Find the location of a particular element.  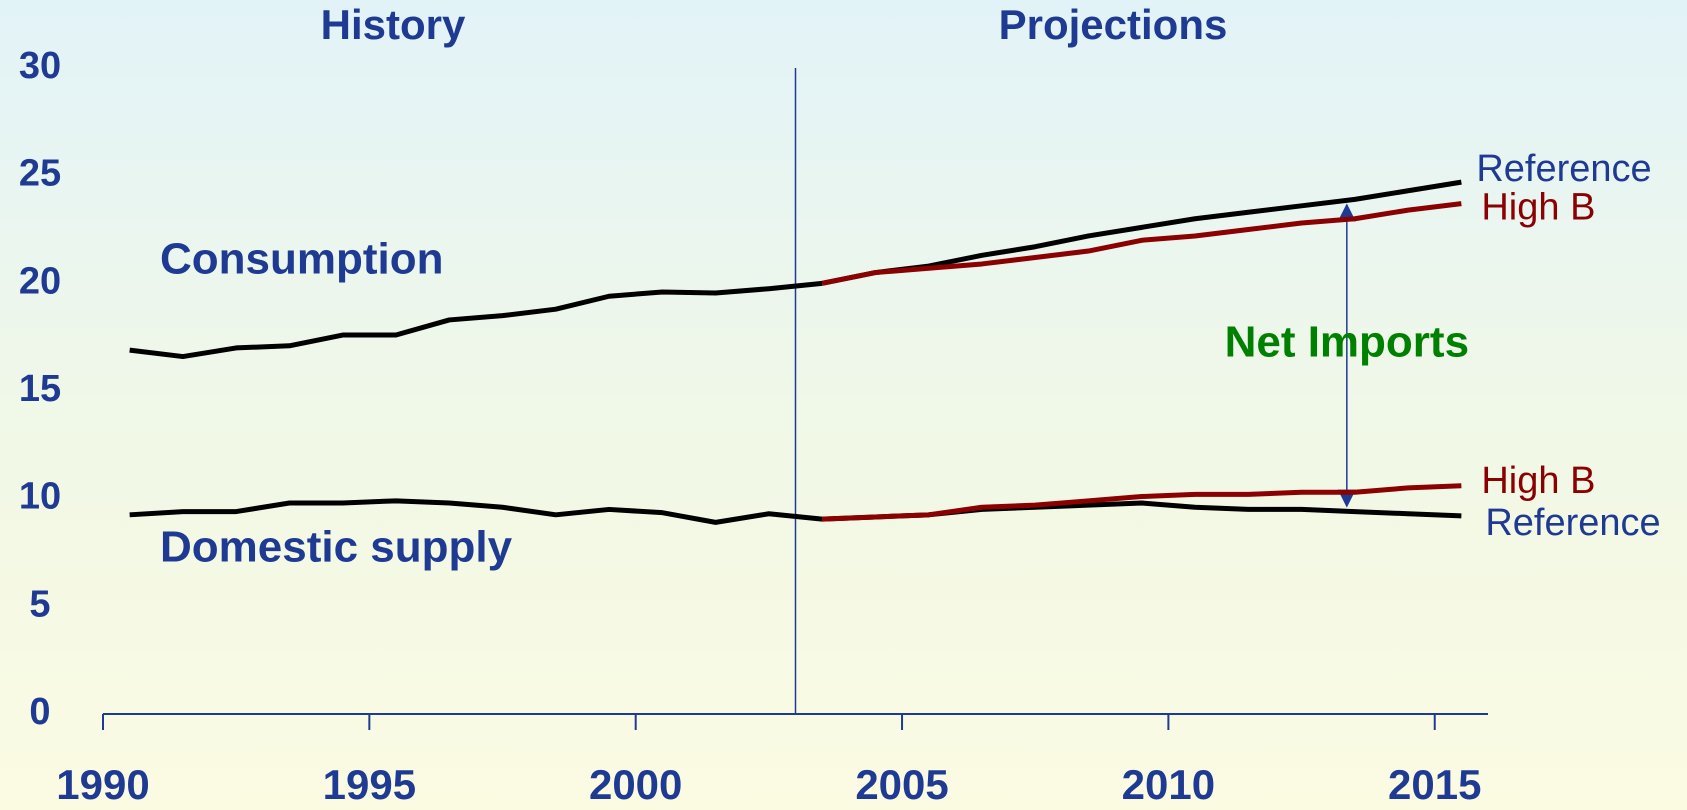

y-tick-label: 15 is located at coordinates (40, 389).